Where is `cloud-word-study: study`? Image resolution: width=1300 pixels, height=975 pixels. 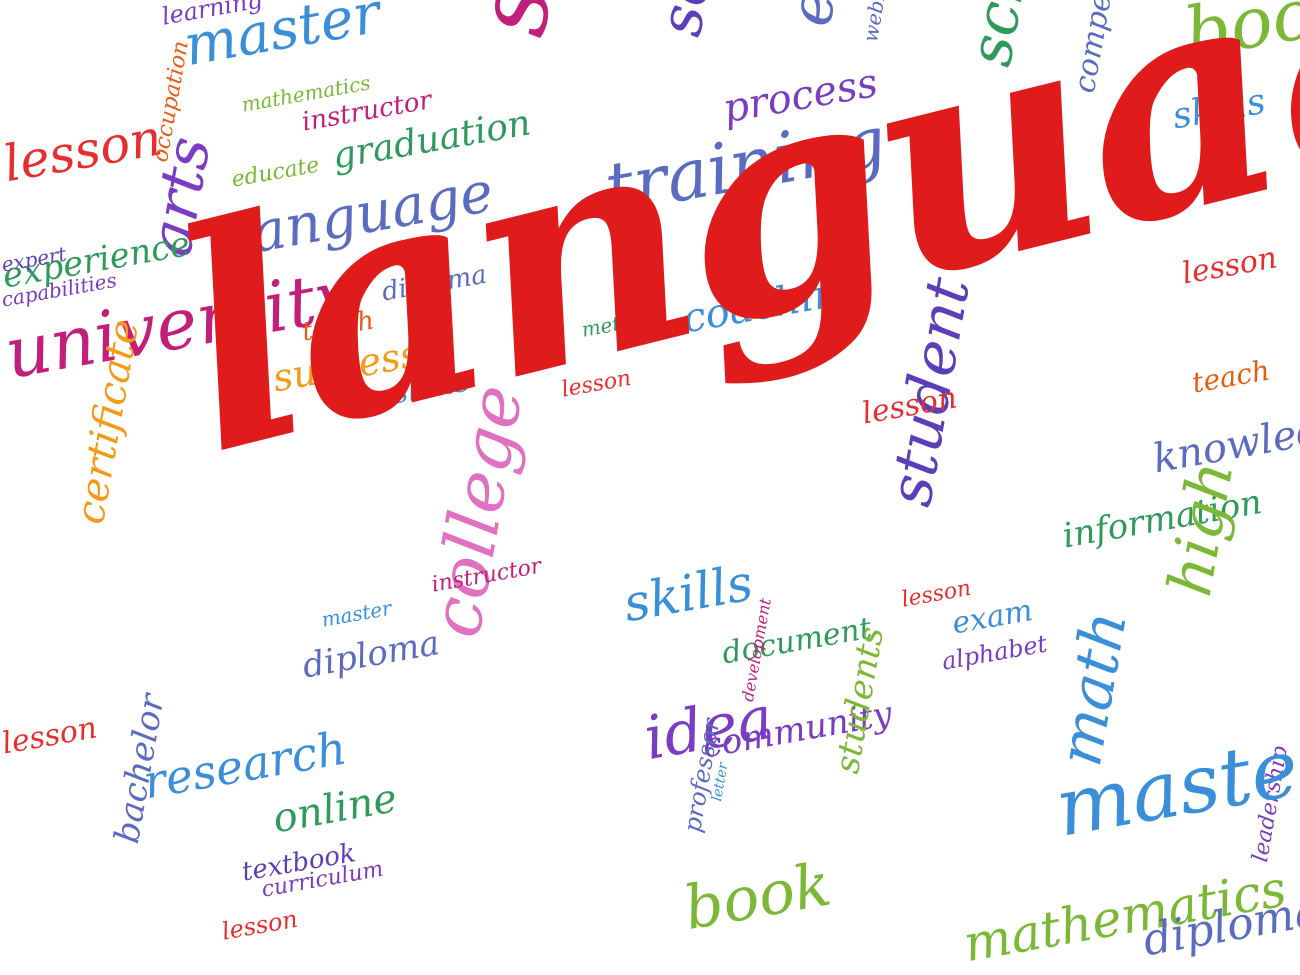
cloud-word-study: study is located at coordinates (532, 22).